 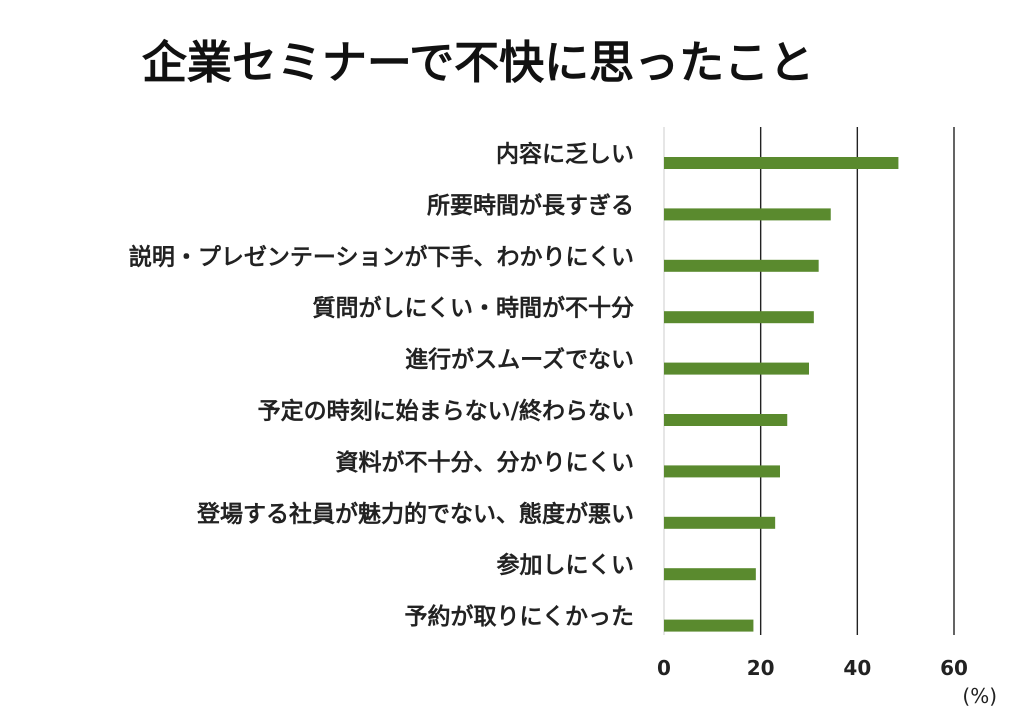 What do you see at coordinates (381, 256) in the screenshot?
I see `category-label: 説明・プレゼンテーションが下手、わかりにくい` at bounding box center [381, 256].